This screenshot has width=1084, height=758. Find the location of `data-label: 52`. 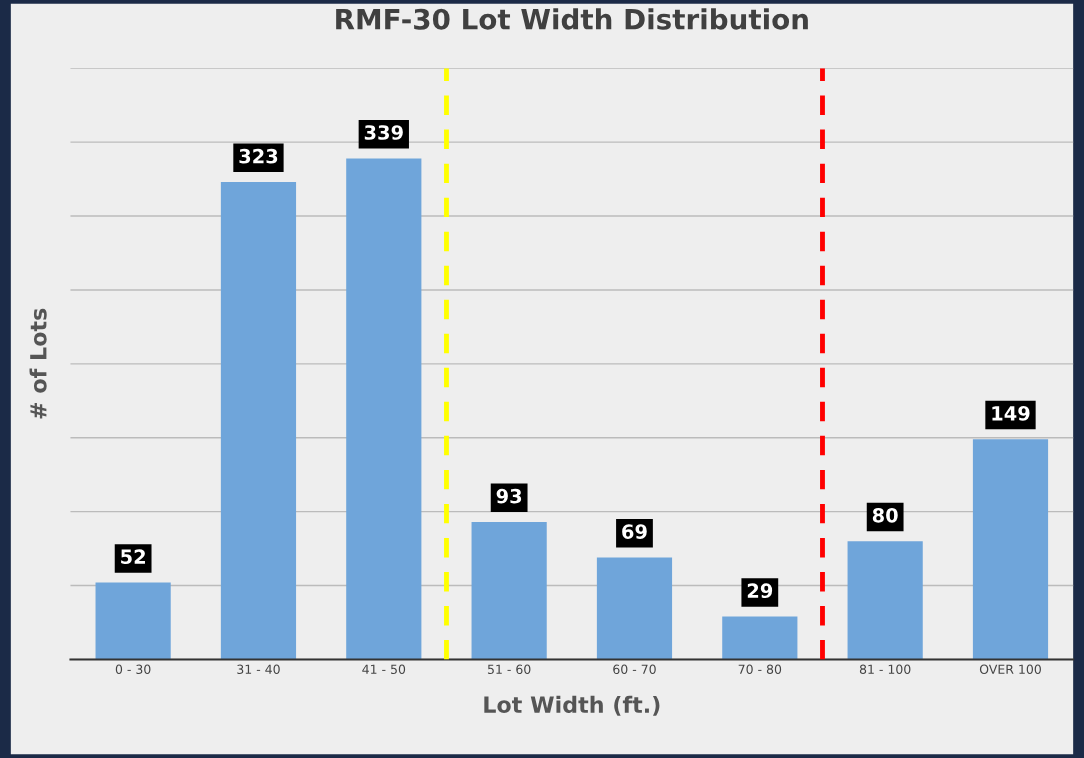

data-label: 52 is located at coordinates (133, 557).